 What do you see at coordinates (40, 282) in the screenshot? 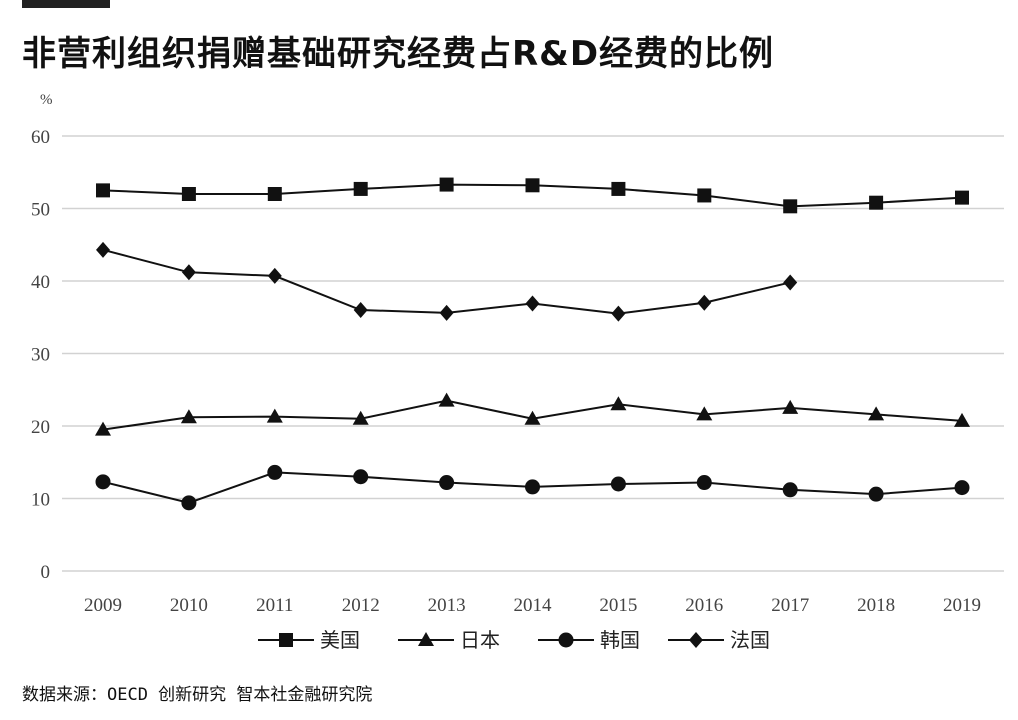
I see `y-tick-label: 40` at bounding box center [40, 282].